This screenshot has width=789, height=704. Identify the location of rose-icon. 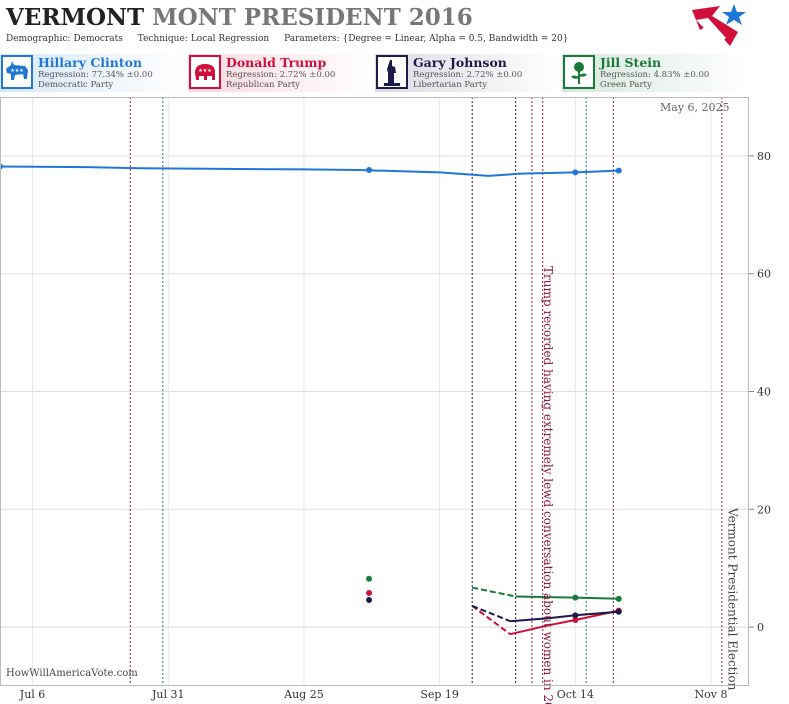
(579, 72).